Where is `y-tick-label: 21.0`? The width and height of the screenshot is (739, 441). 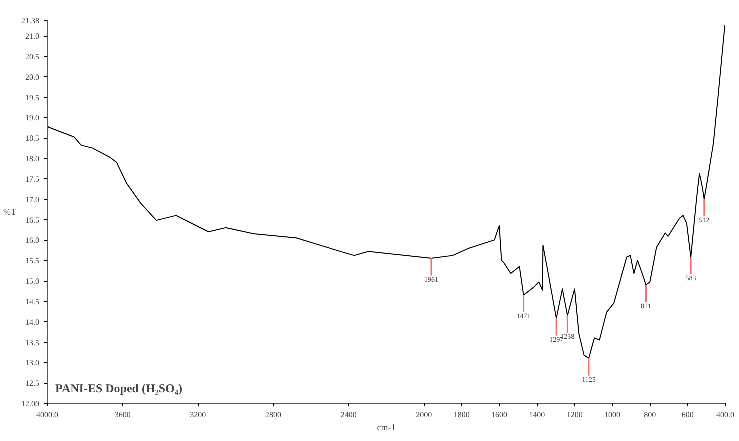 y-tick-label: 21.0 is located at coordinates (33, 37).